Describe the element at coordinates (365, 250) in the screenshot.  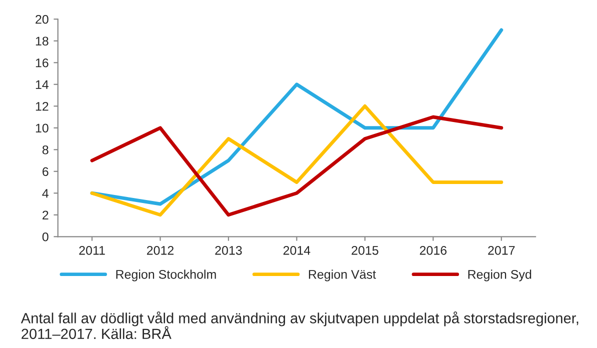
I see `x-tick-label: 2015` at that location.